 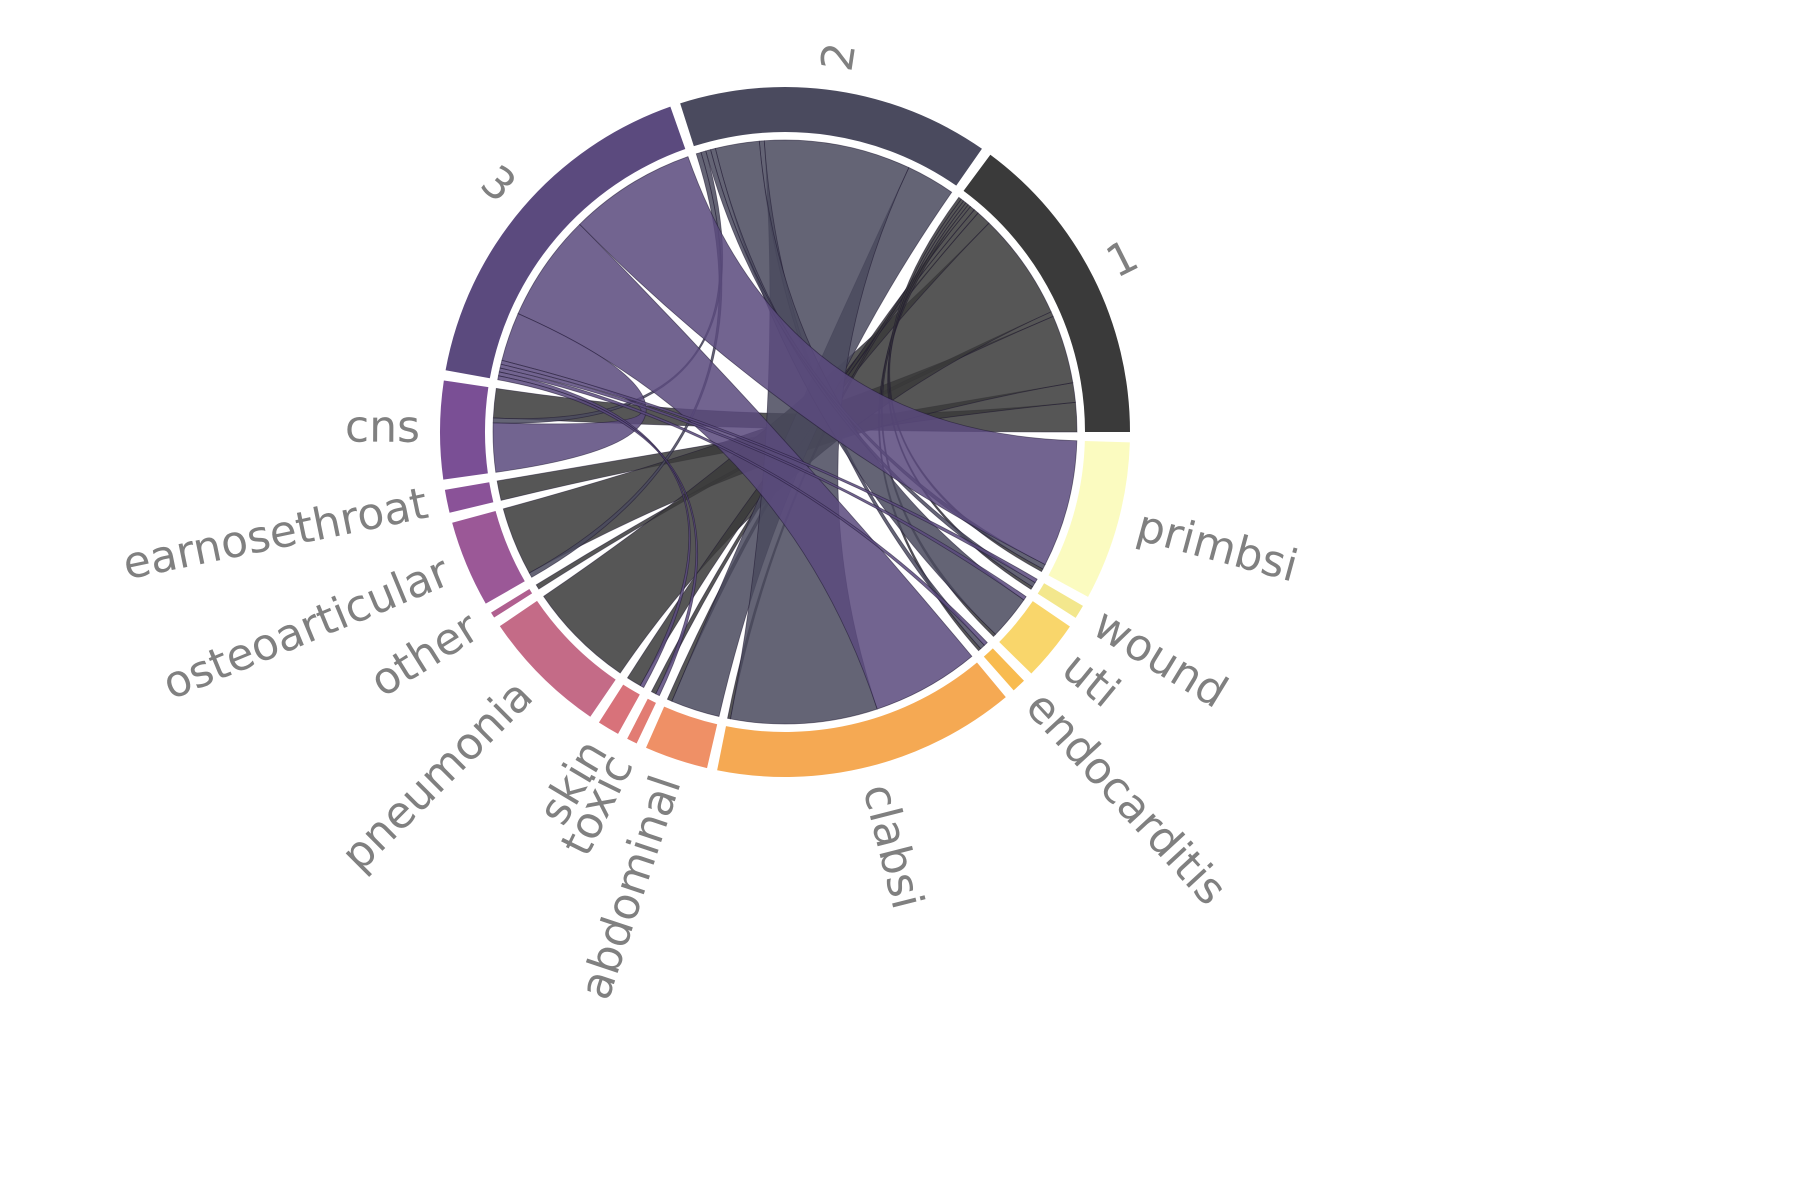 What do you see at coordinates (498, 184) in the screenshot?
I see `label-3: 3` at bounding box center [498, 184].